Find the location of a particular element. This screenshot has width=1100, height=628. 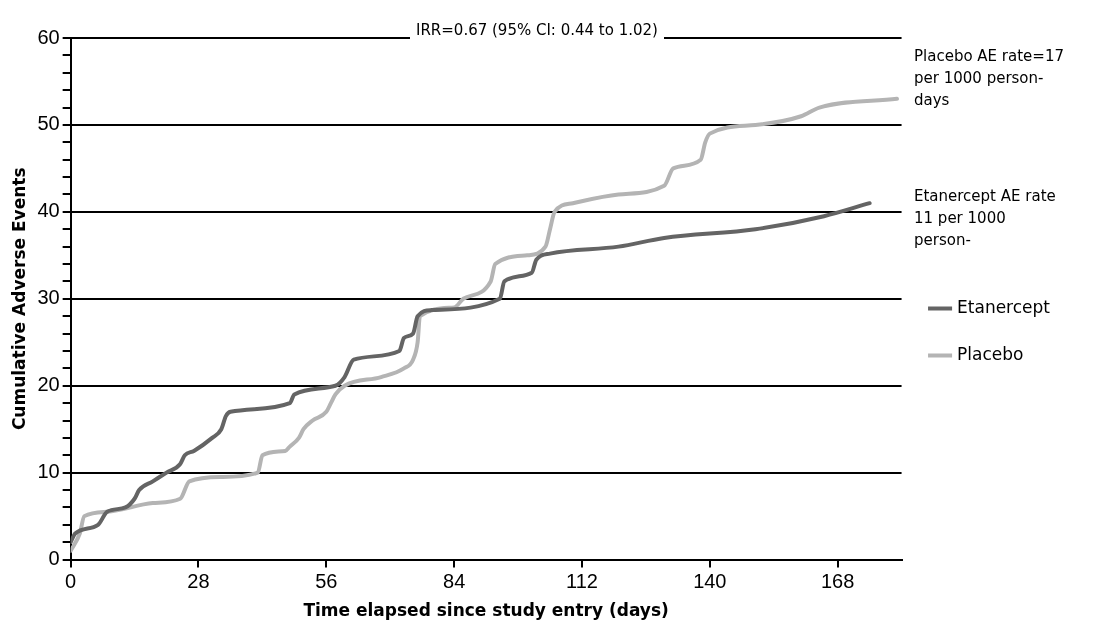

x-tick-label: 56 is located at coordinates (326, 581).